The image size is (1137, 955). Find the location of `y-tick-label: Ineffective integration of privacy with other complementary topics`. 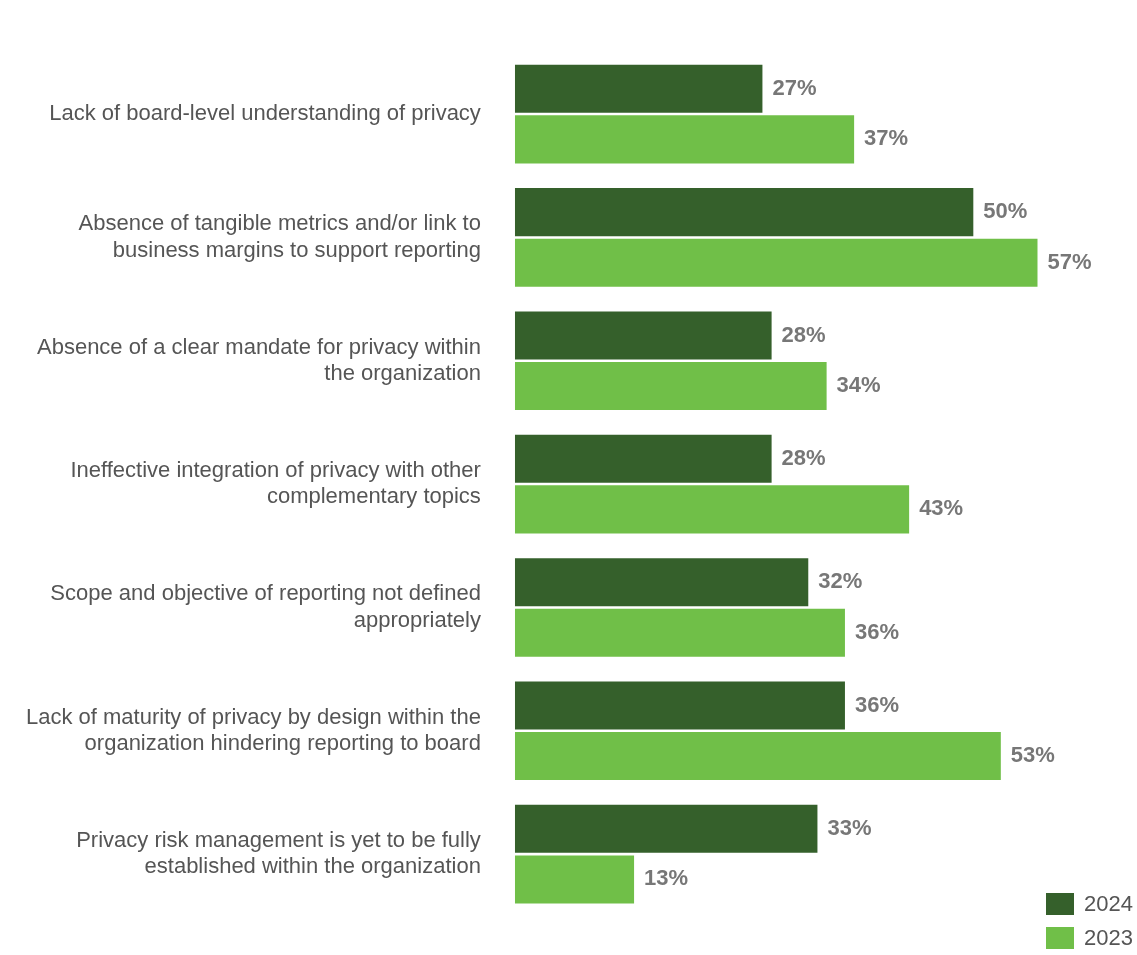

y-tick-label: Ineffective integration of privacy with other complementary topics is located at coordinates (275, 482).